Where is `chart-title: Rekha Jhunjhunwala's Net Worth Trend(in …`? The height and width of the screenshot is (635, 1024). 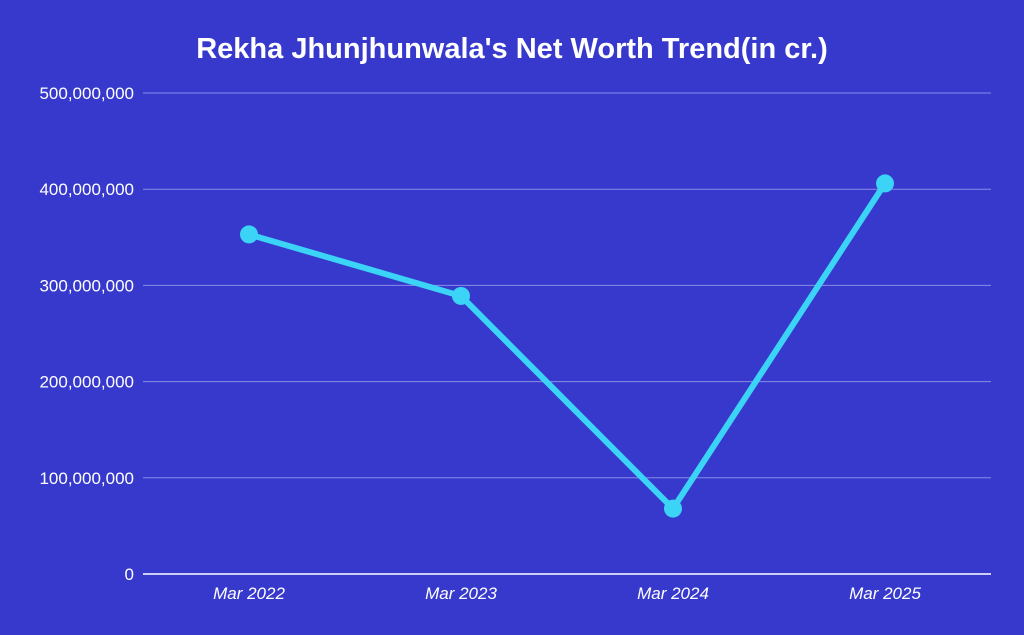
chart-title: Rekha Jhunjhunwala's Net Worth Trend(in … is located at coordinates (512, 49).